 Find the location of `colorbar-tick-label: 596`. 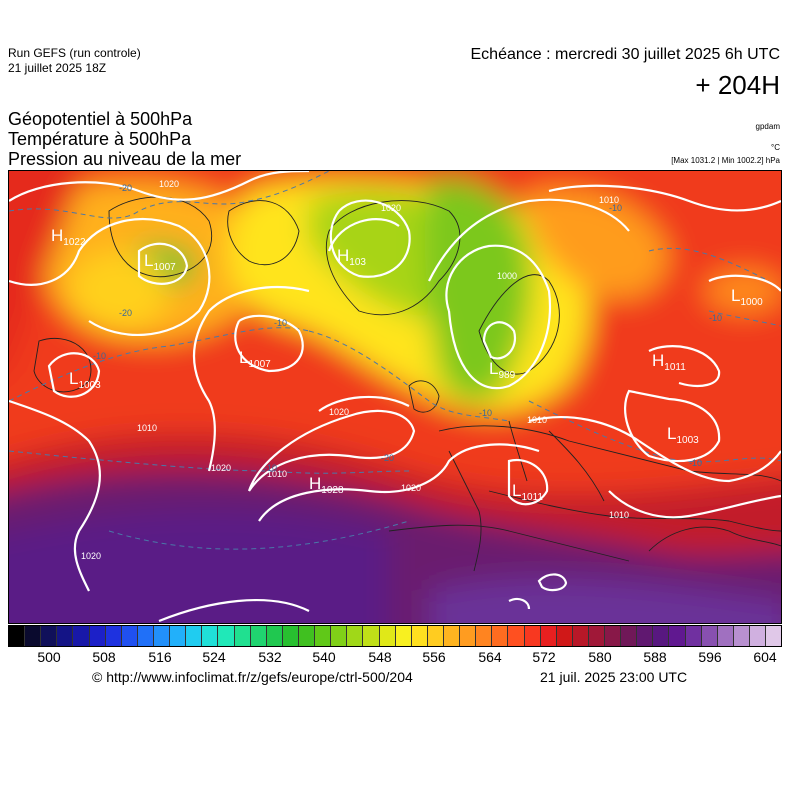

colorbar-tick-label: 596 is located at coordinates (710, 657).